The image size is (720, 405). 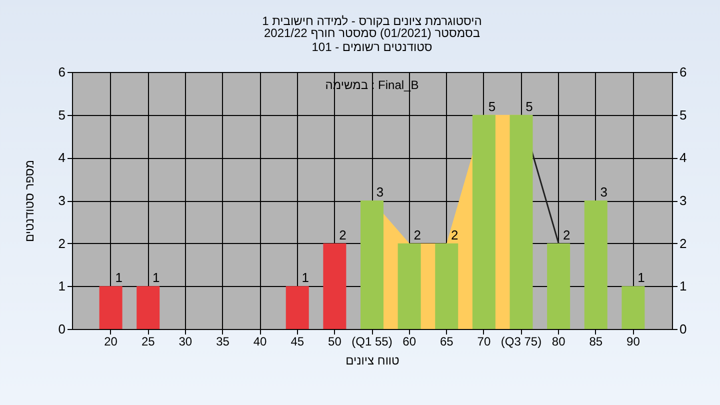 What do you see at coordinates (223, 341) in the screenshot?
I see `x-tick-label: 35` at bounding box center [223, 341].